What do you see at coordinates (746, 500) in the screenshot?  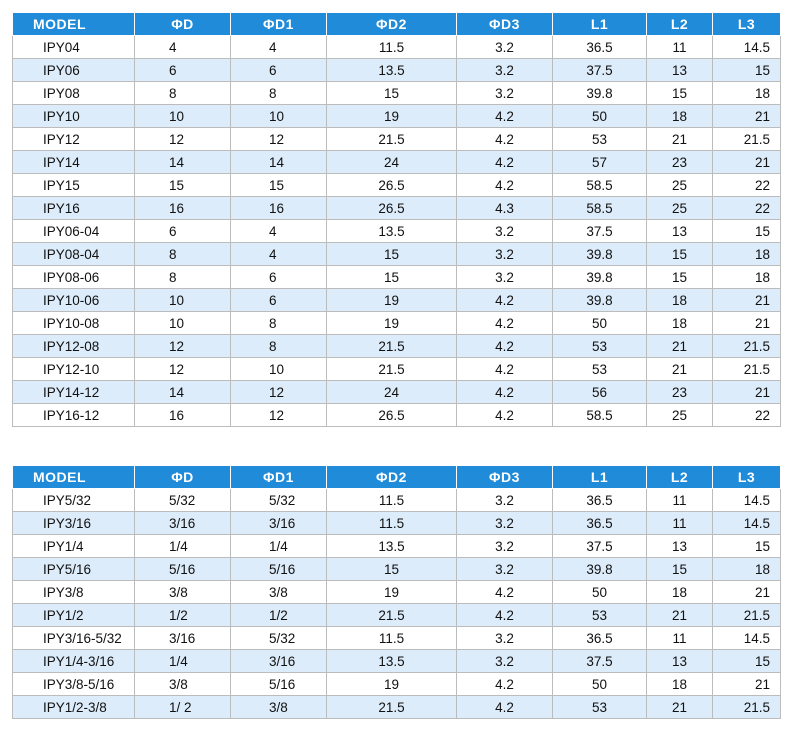 I see `l3-cell: 14.5` at bounding box center [746, 500].